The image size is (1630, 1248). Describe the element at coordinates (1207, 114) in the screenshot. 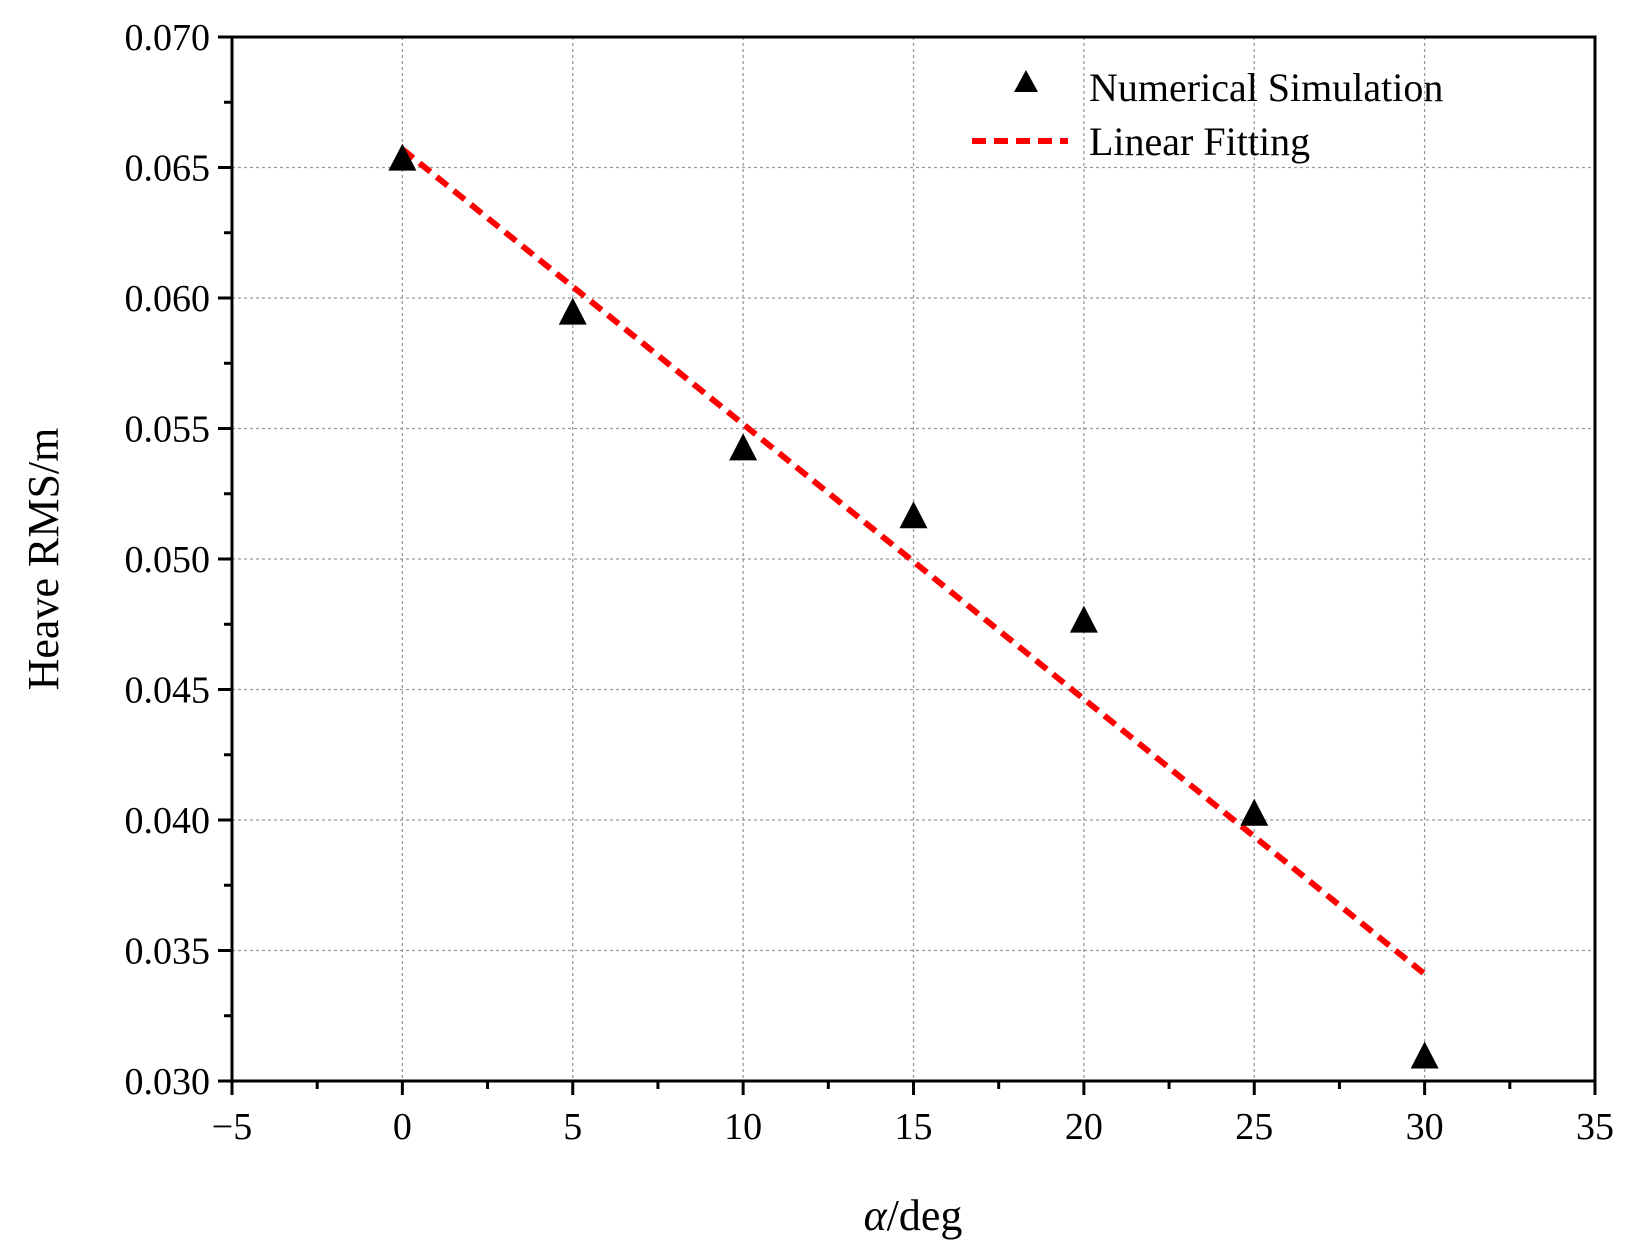

I see `legend: Numerical Simulation Linear Fitting` at that location.